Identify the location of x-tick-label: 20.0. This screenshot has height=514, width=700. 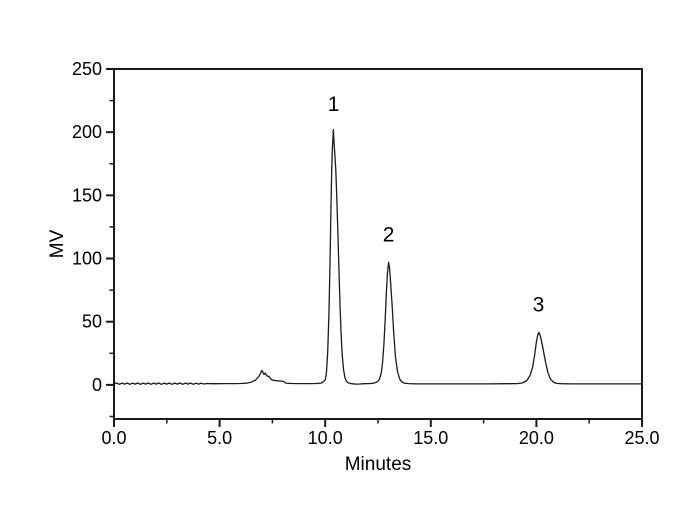
(536, 438).